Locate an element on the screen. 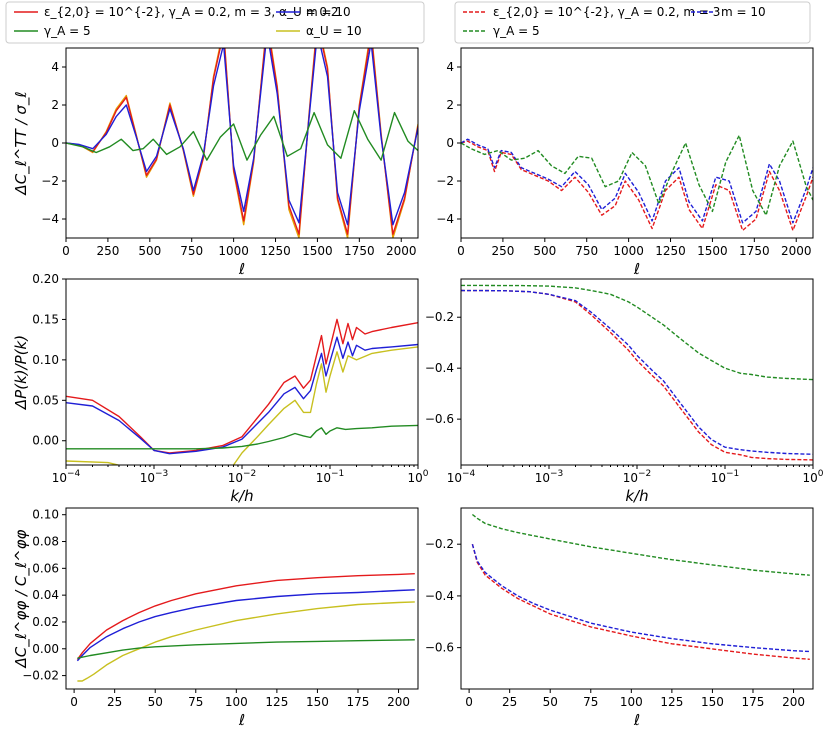 The image size is (830, 733). y-tick-label: 0.15 is located at coordinates (45, 319).